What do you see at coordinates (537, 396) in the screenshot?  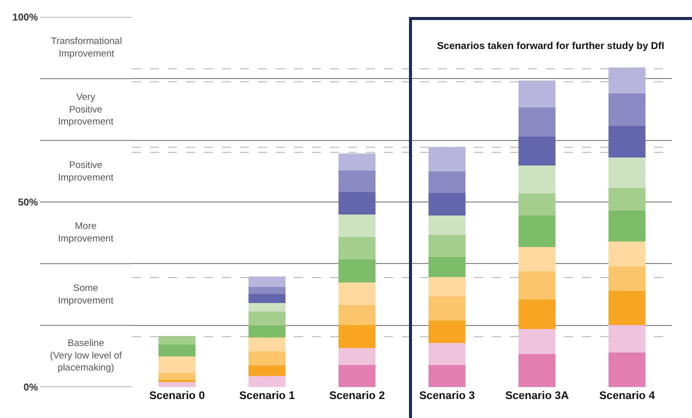 I see `x-tick-label: Scenario 3A` at bounding box center [537, 396].